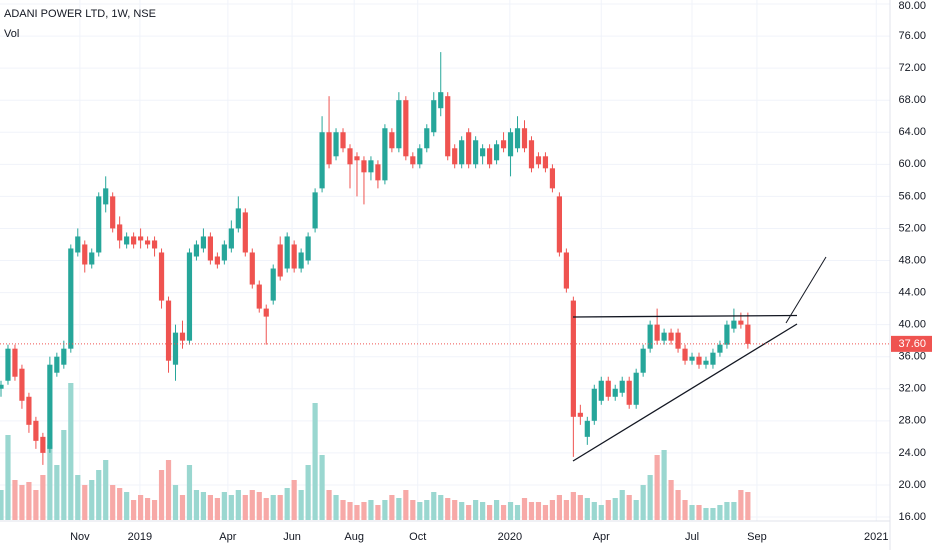  Describe the element at coordinates (685, 316) in the screenshot. I see `resistance-line` at that location.